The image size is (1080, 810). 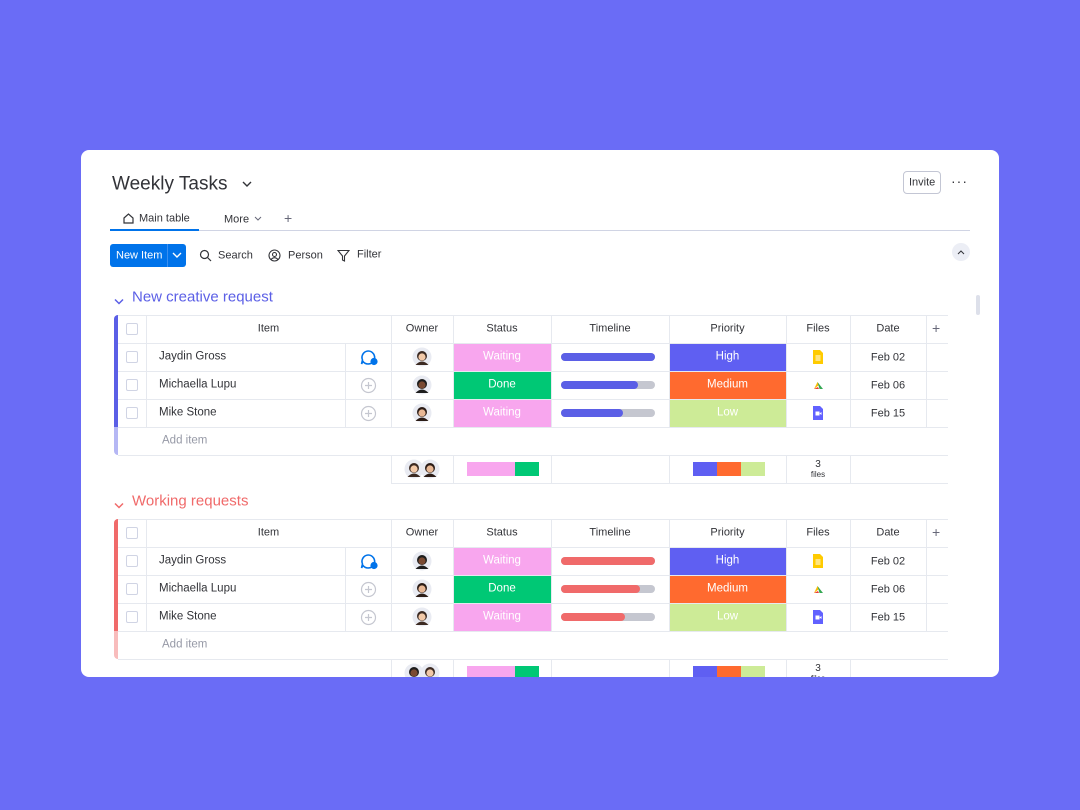 What do you see at coordinates (167, 255) in the screenshot?
I see `button-split` at bounding box center [167, 255].